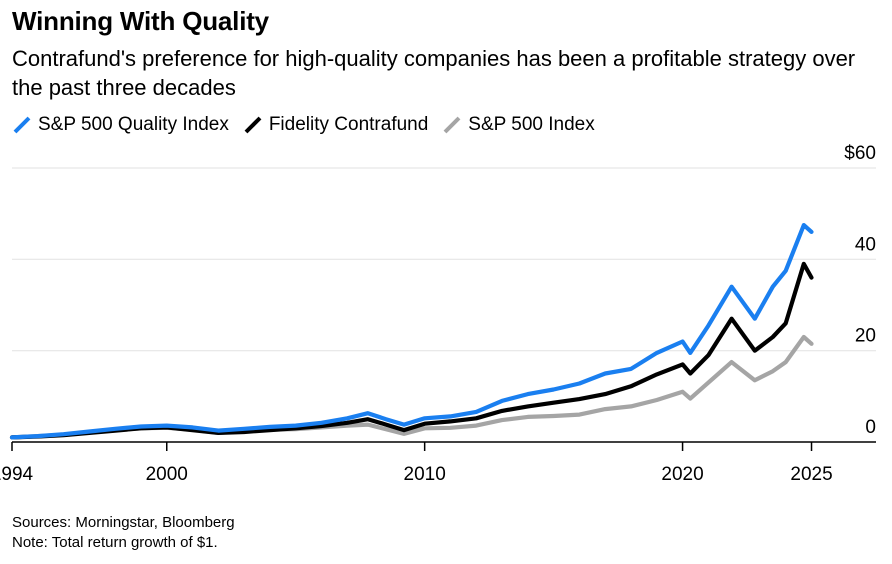  I want to click on x-tick-label-1994: 1994, so click(17, 474).